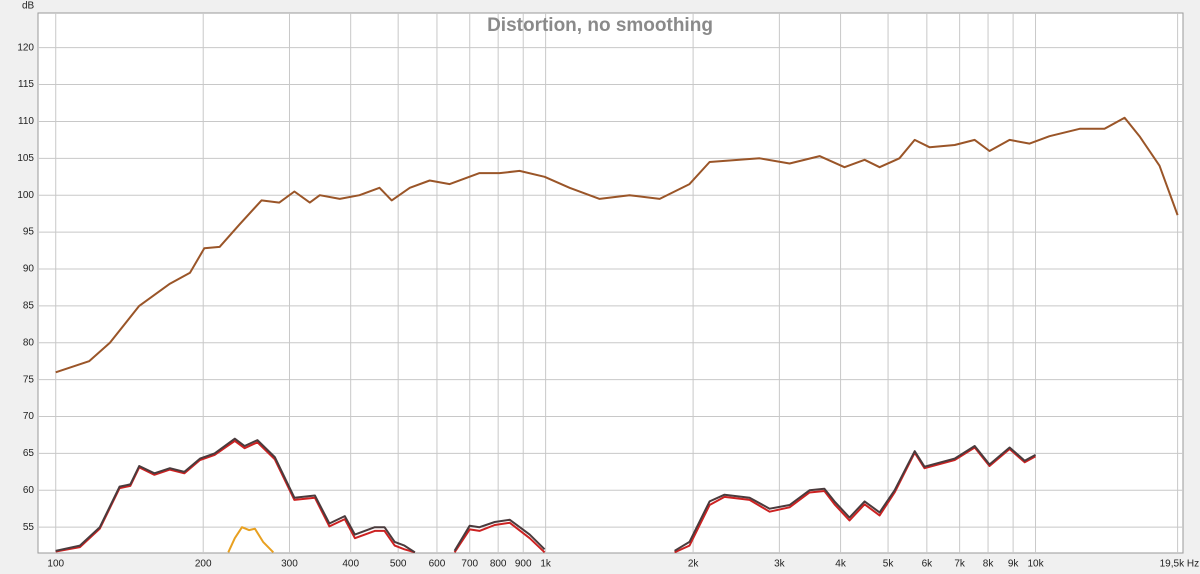  I want to click on y-tick-label: 120, so click(25, 47).